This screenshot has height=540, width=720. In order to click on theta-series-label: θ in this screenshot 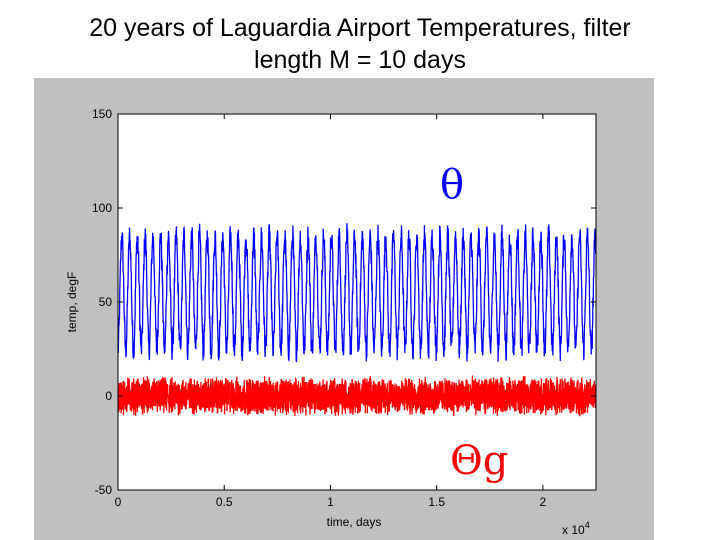, I will do `click(452, 185)`.